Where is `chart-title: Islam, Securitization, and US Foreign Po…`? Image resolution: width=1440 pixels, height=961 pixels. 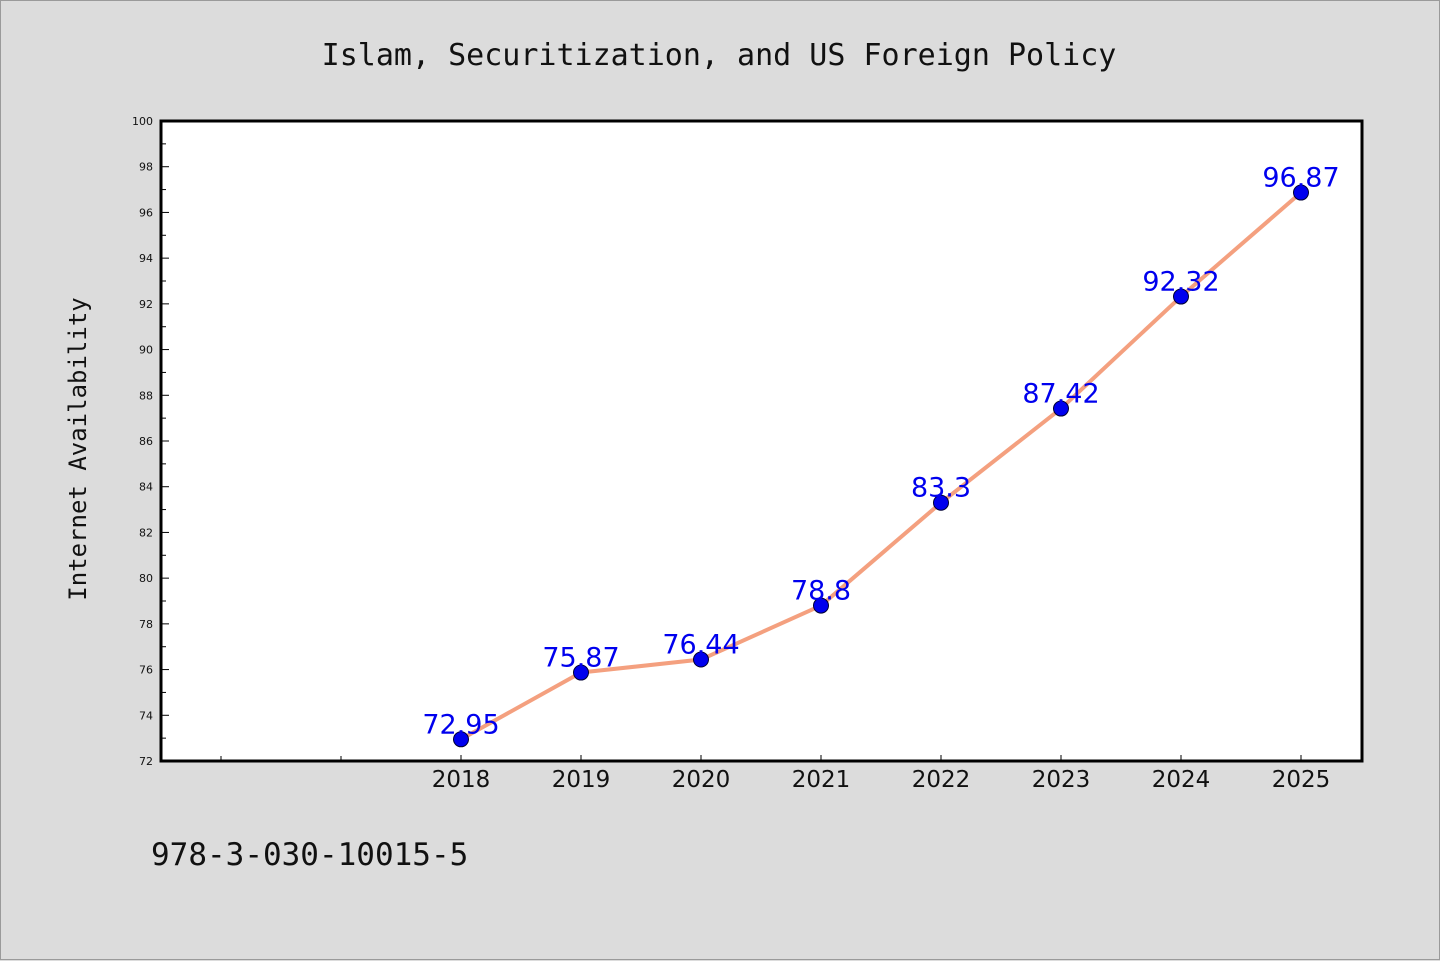
chart-title: Islam, Securitization, and US Foreign Po… is located at coordinates (719, 55).